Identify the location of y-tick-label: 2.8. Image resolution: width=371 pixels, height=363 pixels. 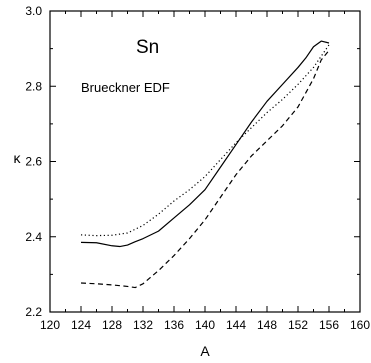
(33, 86).